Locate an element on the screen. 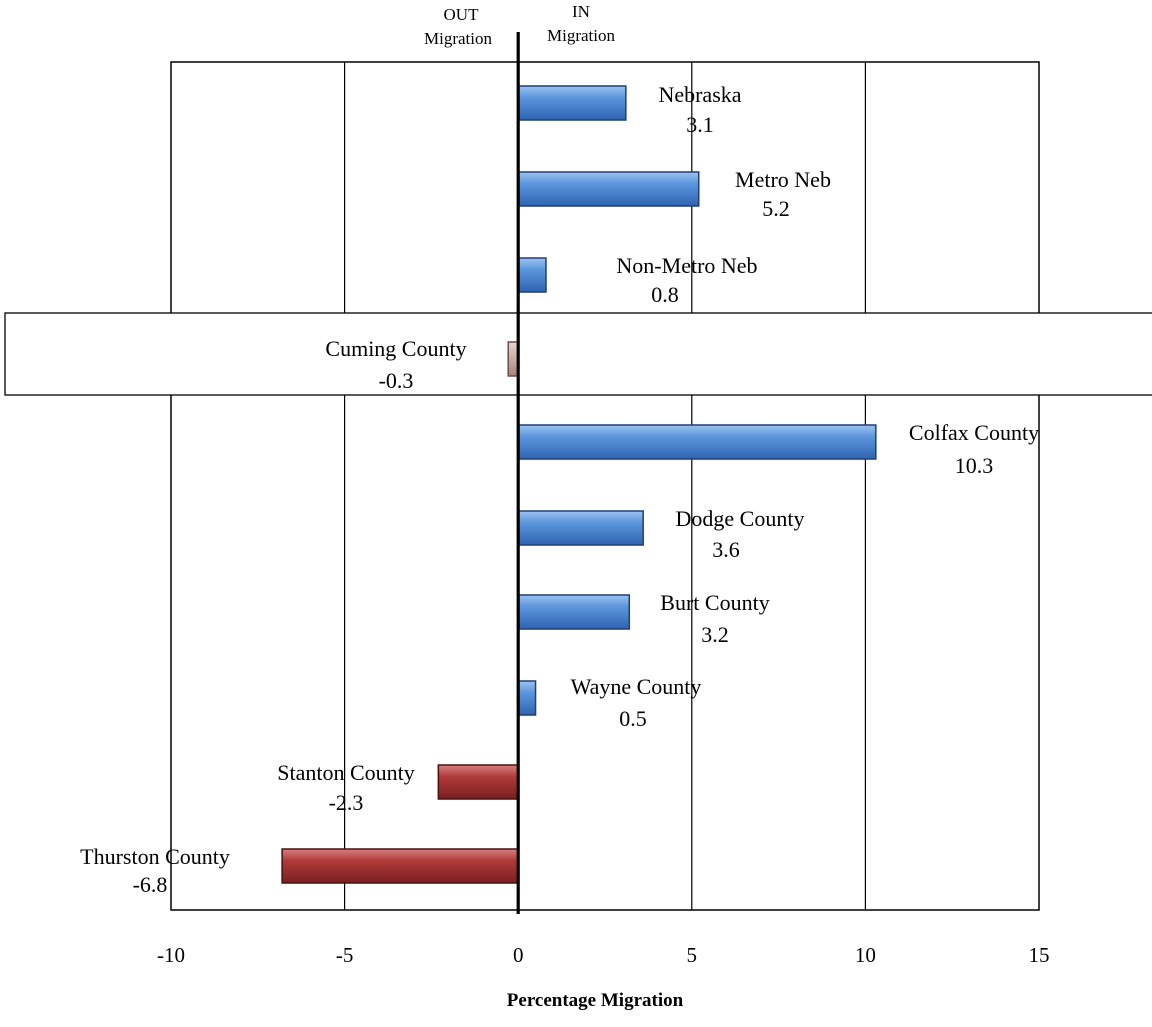  bar-nebraska is located at coordinates (572, 103).